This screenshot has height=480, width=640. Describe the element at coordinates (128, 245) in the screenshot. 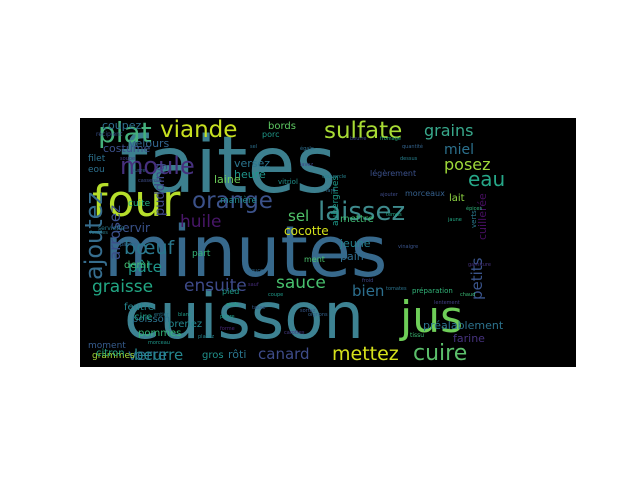

I see `word-90: papier` at that location.